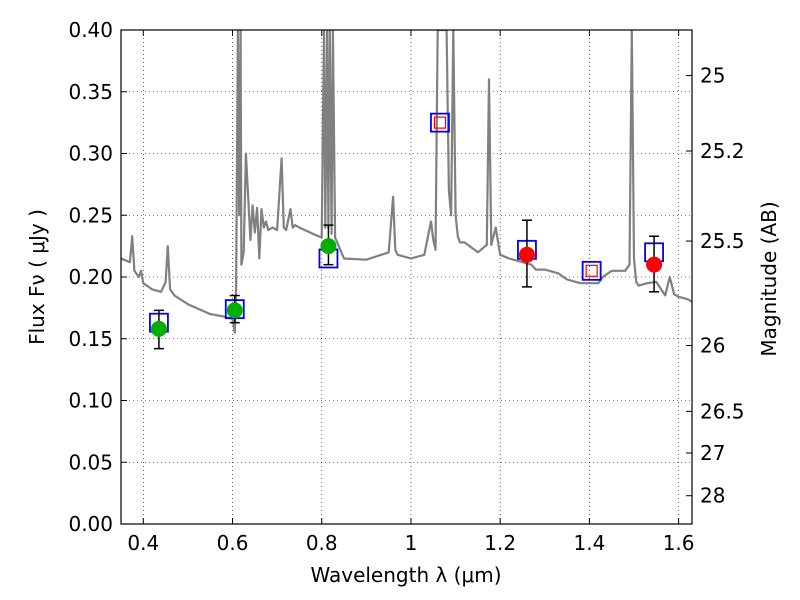 Image resolution: width=800 pixels, height=600 pixels. What do you see at coordinates (405, 575) in the screenshot?
I see `x-axis-label: Wavelength λ (μm)` at bounding box center [405, 575].